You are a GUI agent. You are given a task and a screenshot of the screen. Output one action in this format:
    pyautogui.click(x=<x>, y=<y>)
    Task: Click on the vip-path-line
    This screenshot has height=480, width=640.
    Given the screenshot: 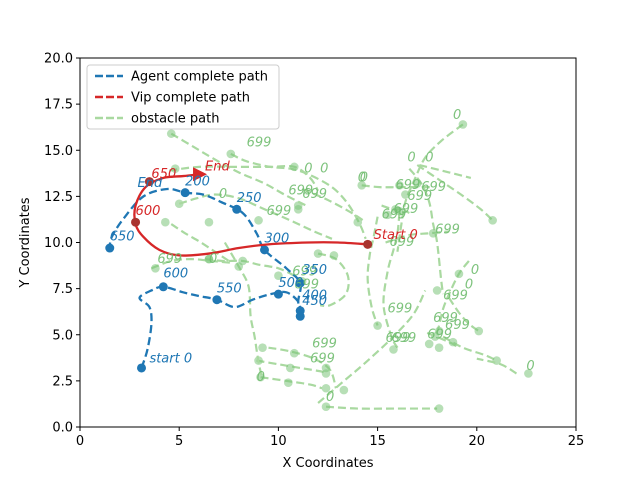 What is the action you would take?
    pyautogui.click(x=250, y=215)
    